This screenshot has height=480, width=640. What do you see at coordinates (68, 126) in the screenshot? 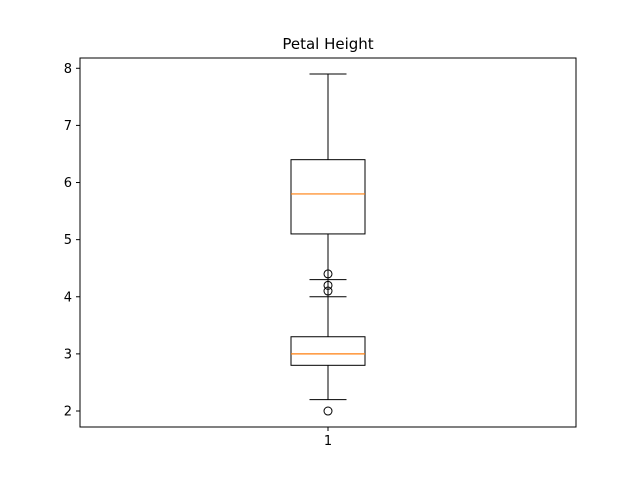
I see `y-tick-label: 7` at bounding box center [68, 126].